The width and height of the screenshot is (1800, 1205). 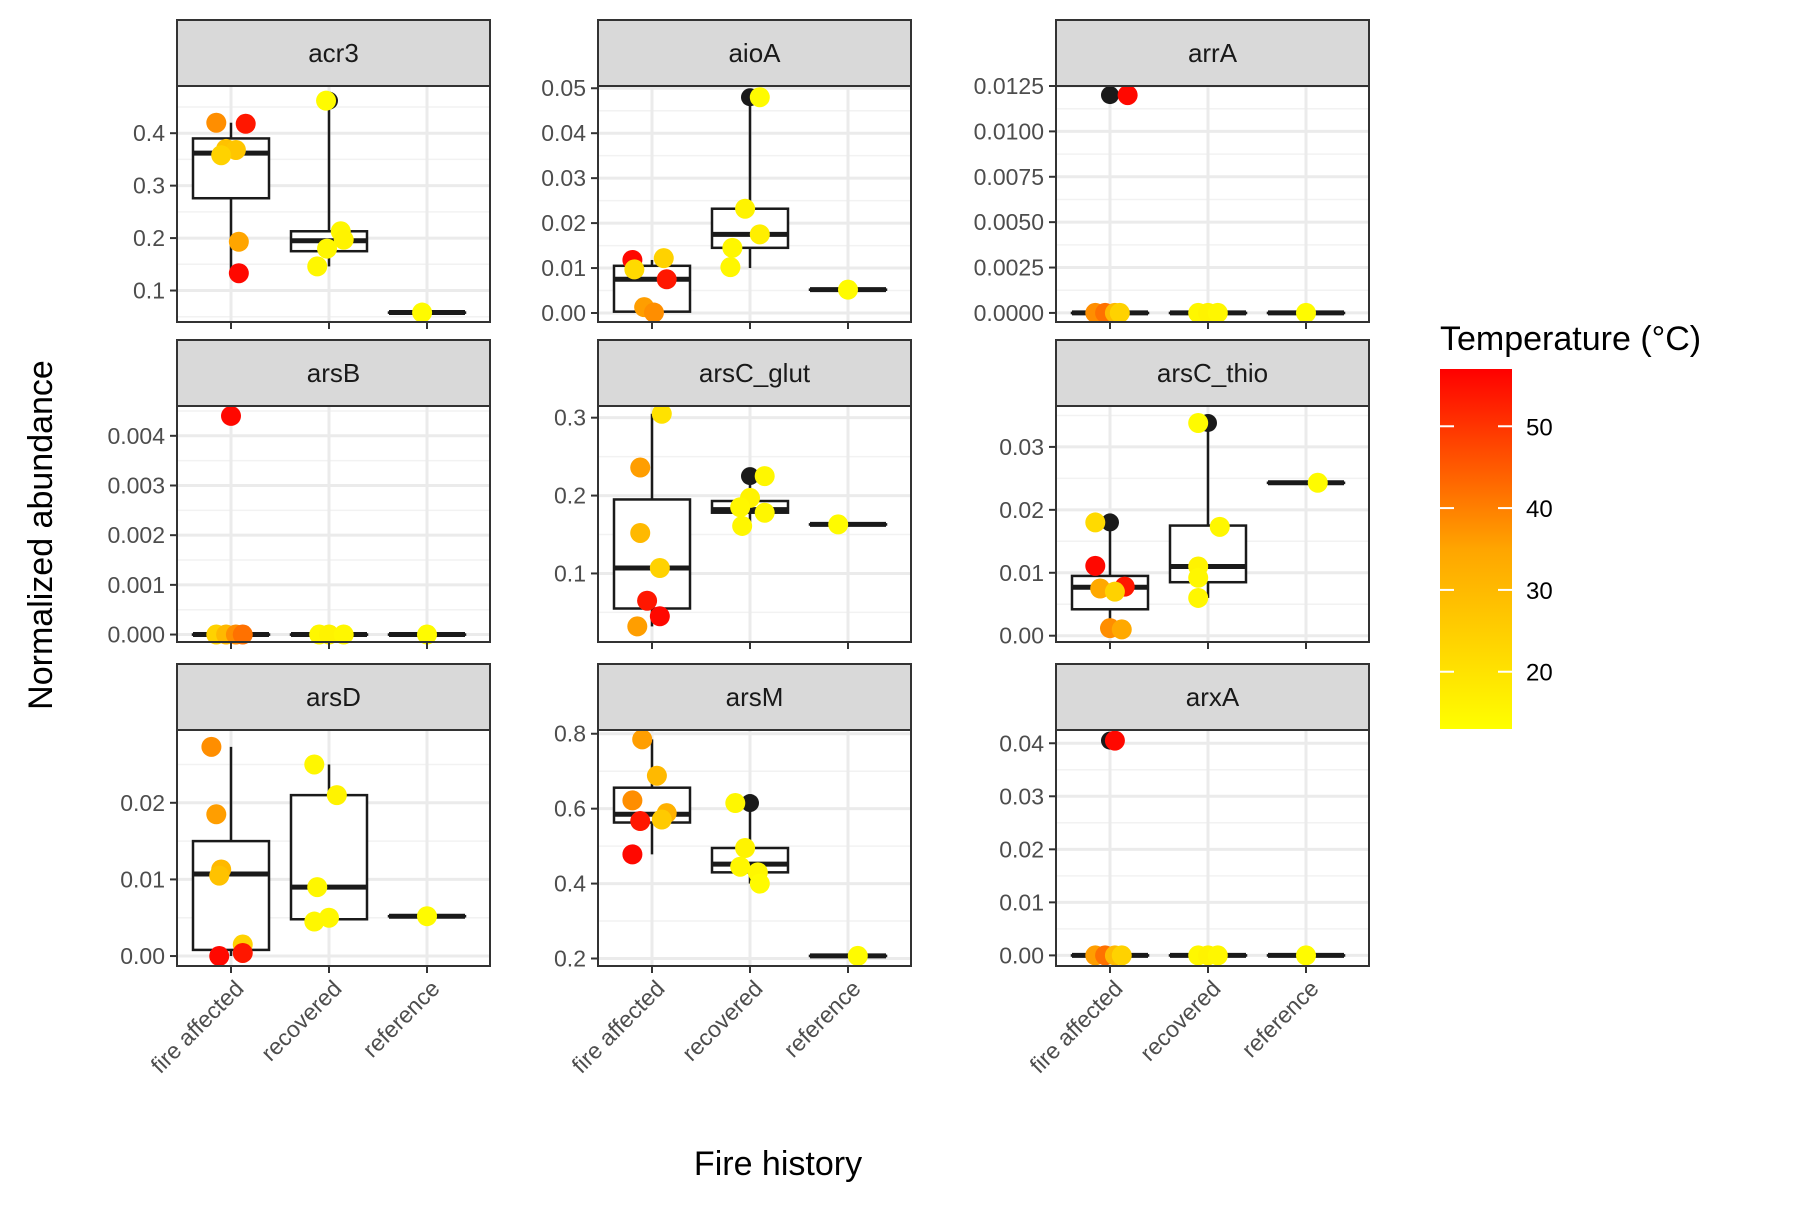 What do you see at coordinates (1539, 427) in the screenshot?
I see `legend-tick-label: 50` at bounding box center [1539, 427].